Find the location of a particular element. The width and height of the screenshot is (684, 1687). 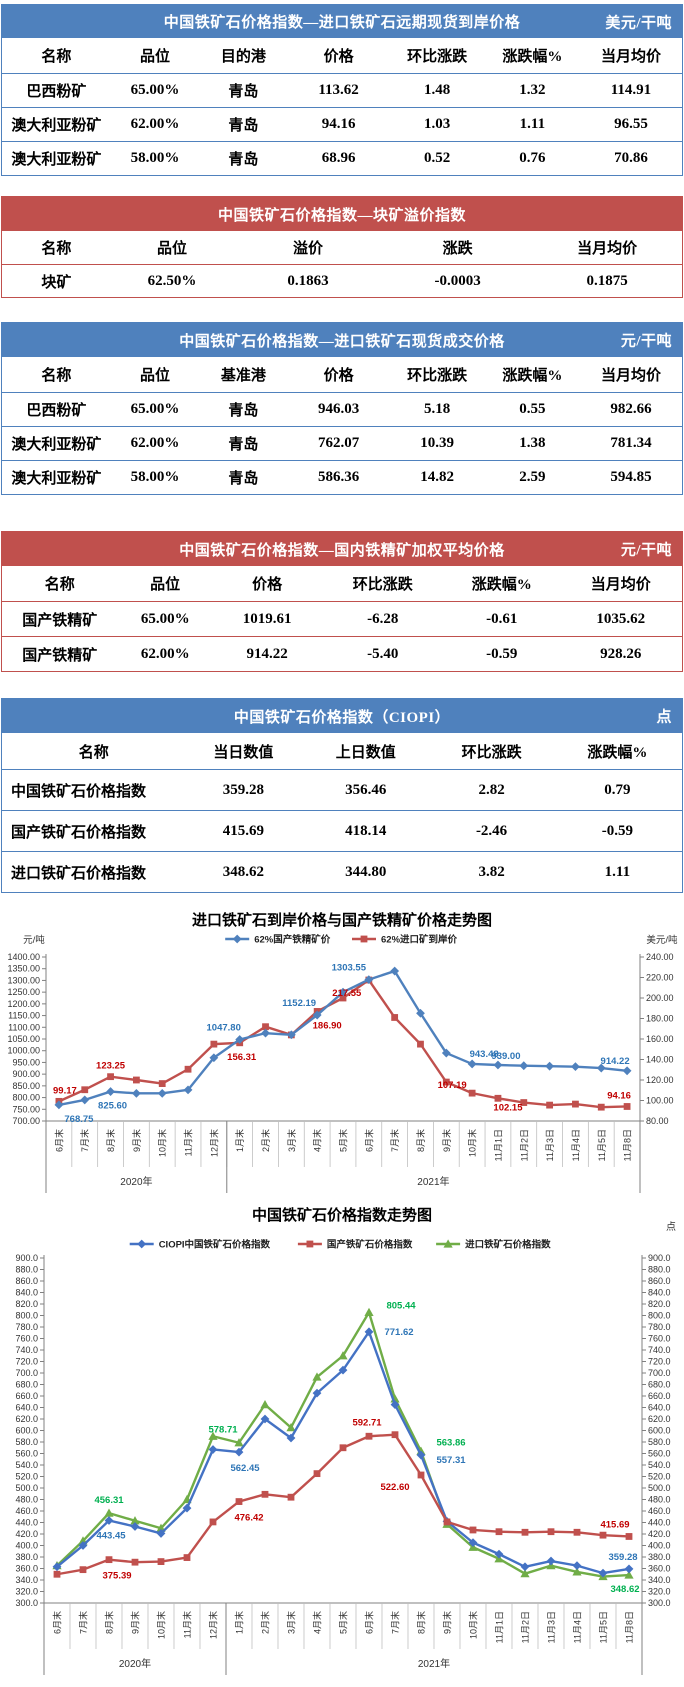

left-tick-label: 460.0 is located at coordinates (26, 1511).